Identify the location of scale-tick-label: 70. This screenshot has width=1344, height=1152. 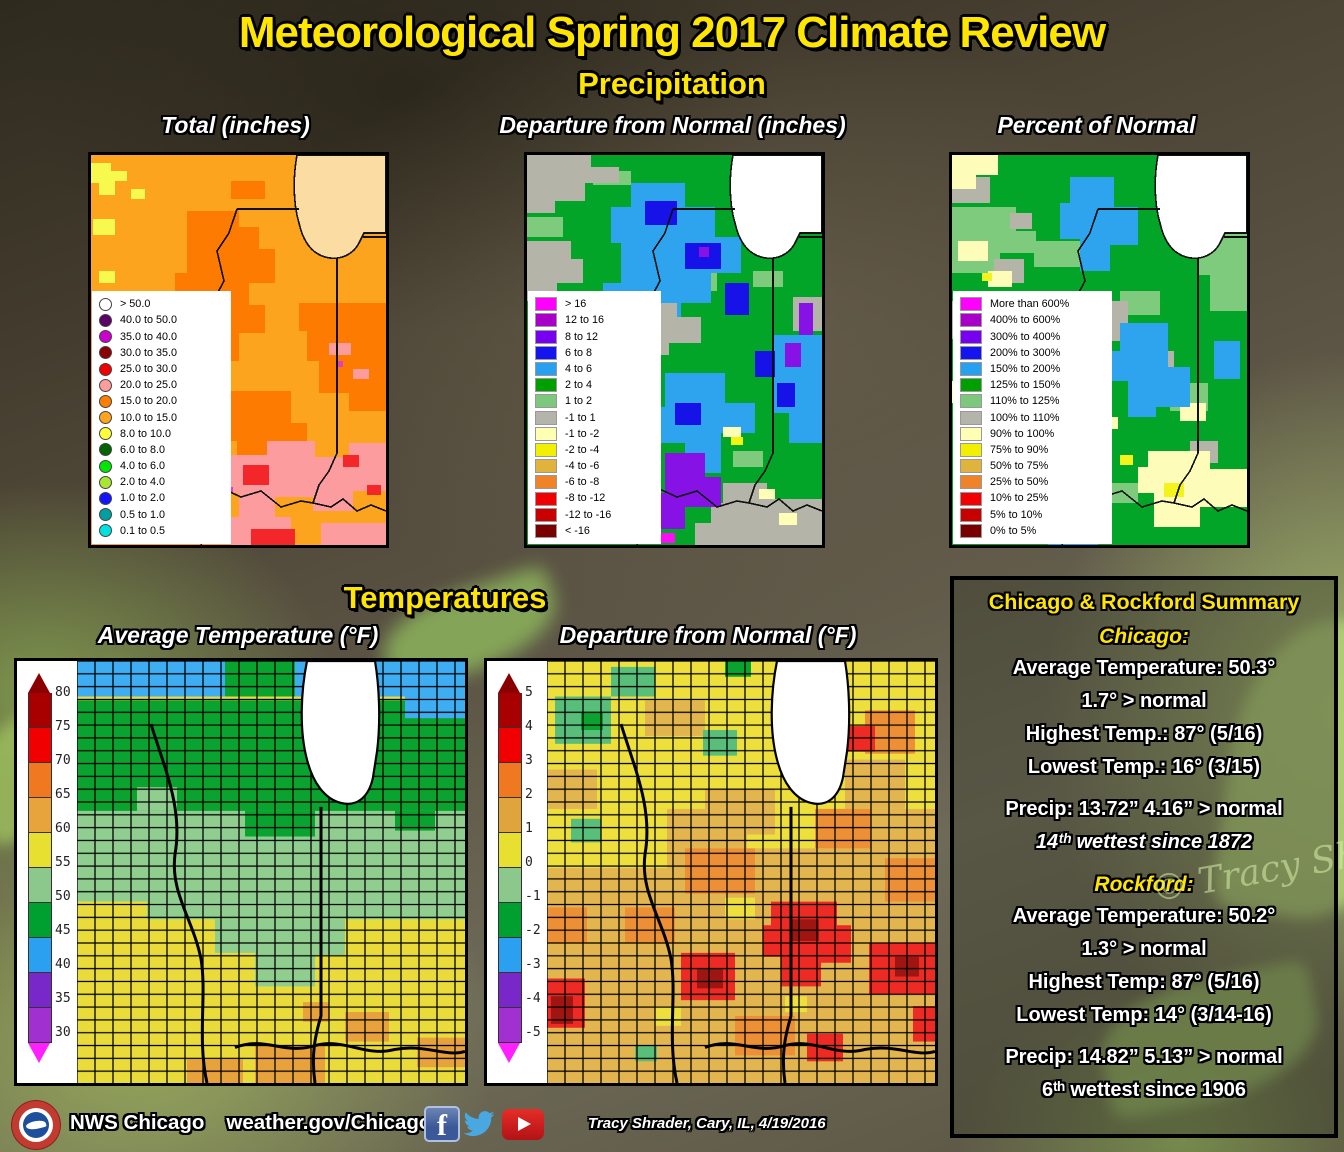
(63, 760).